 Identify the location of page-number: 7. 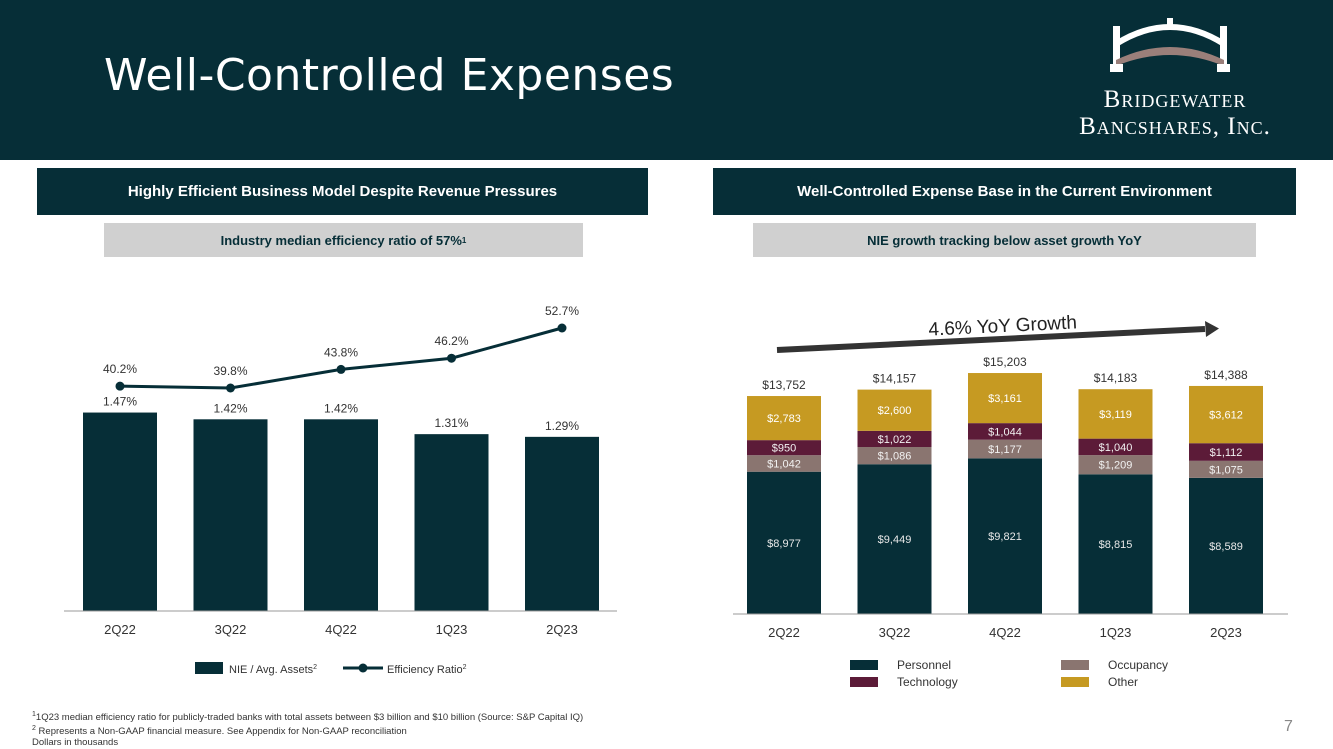
(1288, 726).